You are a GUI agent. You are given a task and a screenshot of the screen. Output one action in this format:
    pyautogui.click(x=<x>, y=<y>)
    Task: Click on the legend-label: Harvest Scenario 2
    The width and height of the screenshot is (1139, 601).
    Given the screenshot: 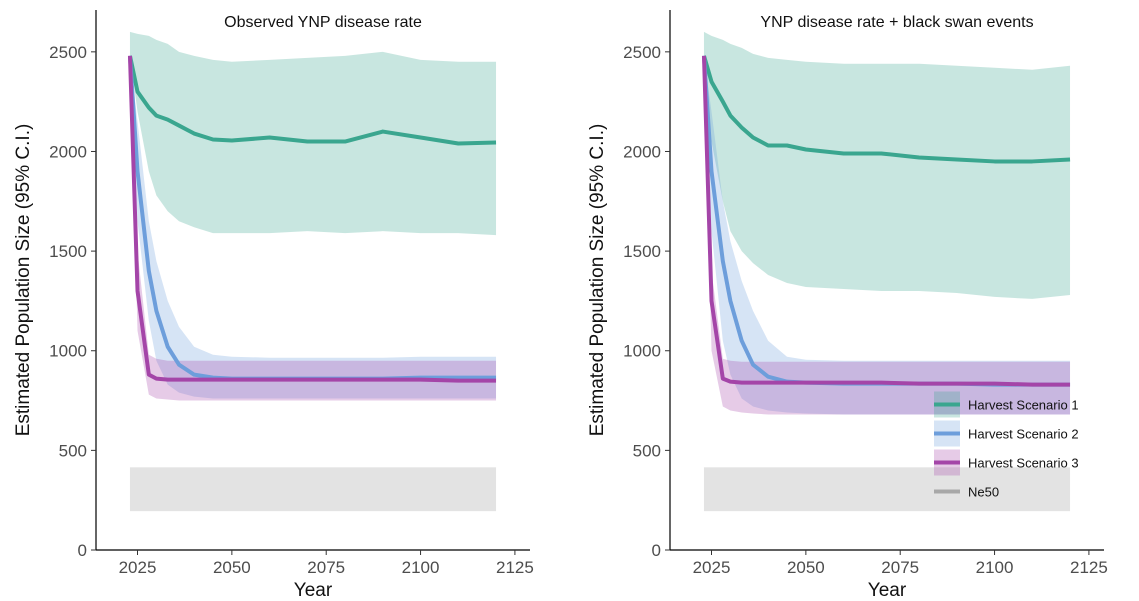 What is the action you would take?
    pyautogui.click(x=1023, y=434)
    